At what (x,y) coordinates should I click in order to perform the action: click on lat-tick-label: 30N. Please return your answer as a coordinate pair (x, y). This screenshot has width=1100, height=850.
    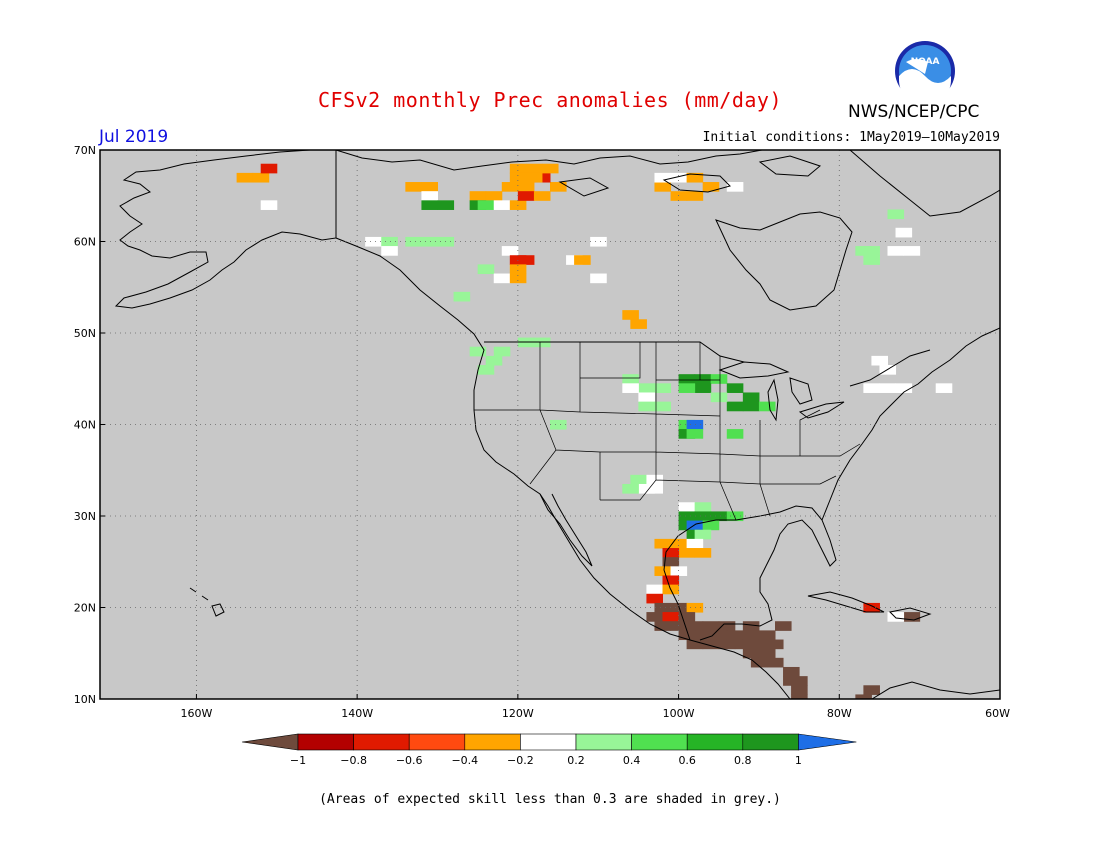
    Looking at the image, I should click on (85, 516).